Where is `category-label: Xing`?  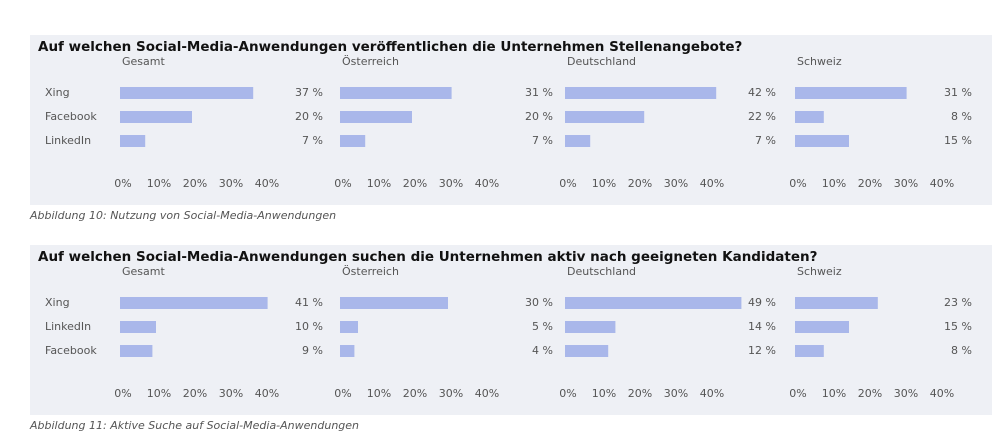
category-label: Xing is located at coordinates (57, 302).